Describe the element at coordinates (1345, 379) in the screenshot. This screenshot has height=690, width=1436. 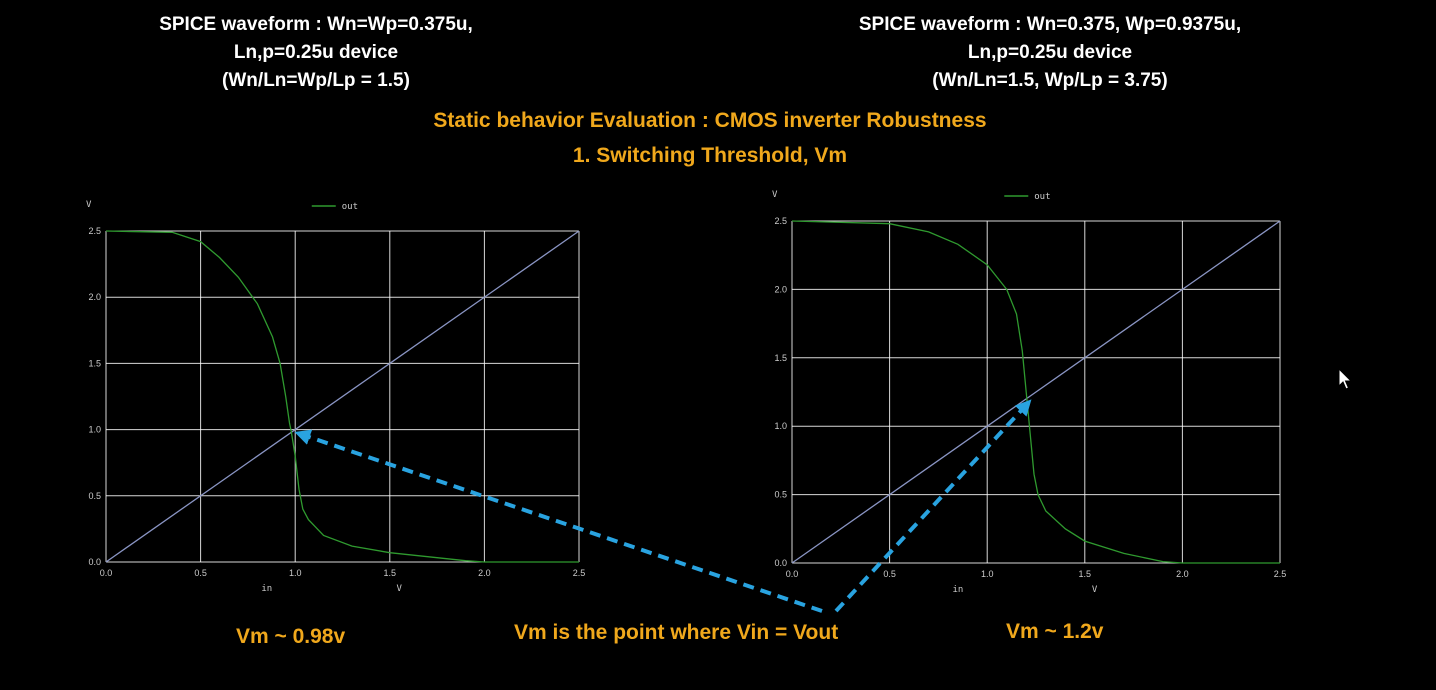
I see `mouse-pointer-icon` at that location.